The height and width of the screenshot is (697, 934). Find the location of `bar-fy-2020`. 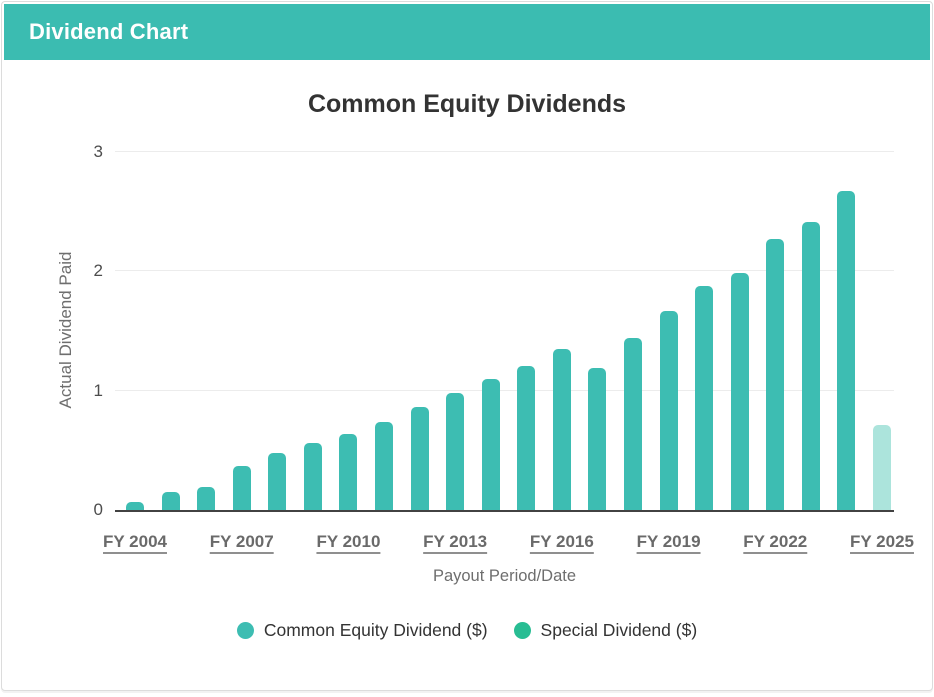

bar-fy-2020 is located at coordinates (704, 397).